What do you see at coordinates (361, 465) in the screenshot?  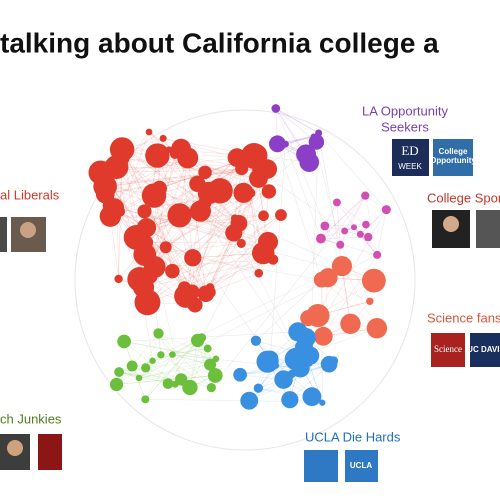 I see `logo-text: UCLA` at bounding box center [361, 465].